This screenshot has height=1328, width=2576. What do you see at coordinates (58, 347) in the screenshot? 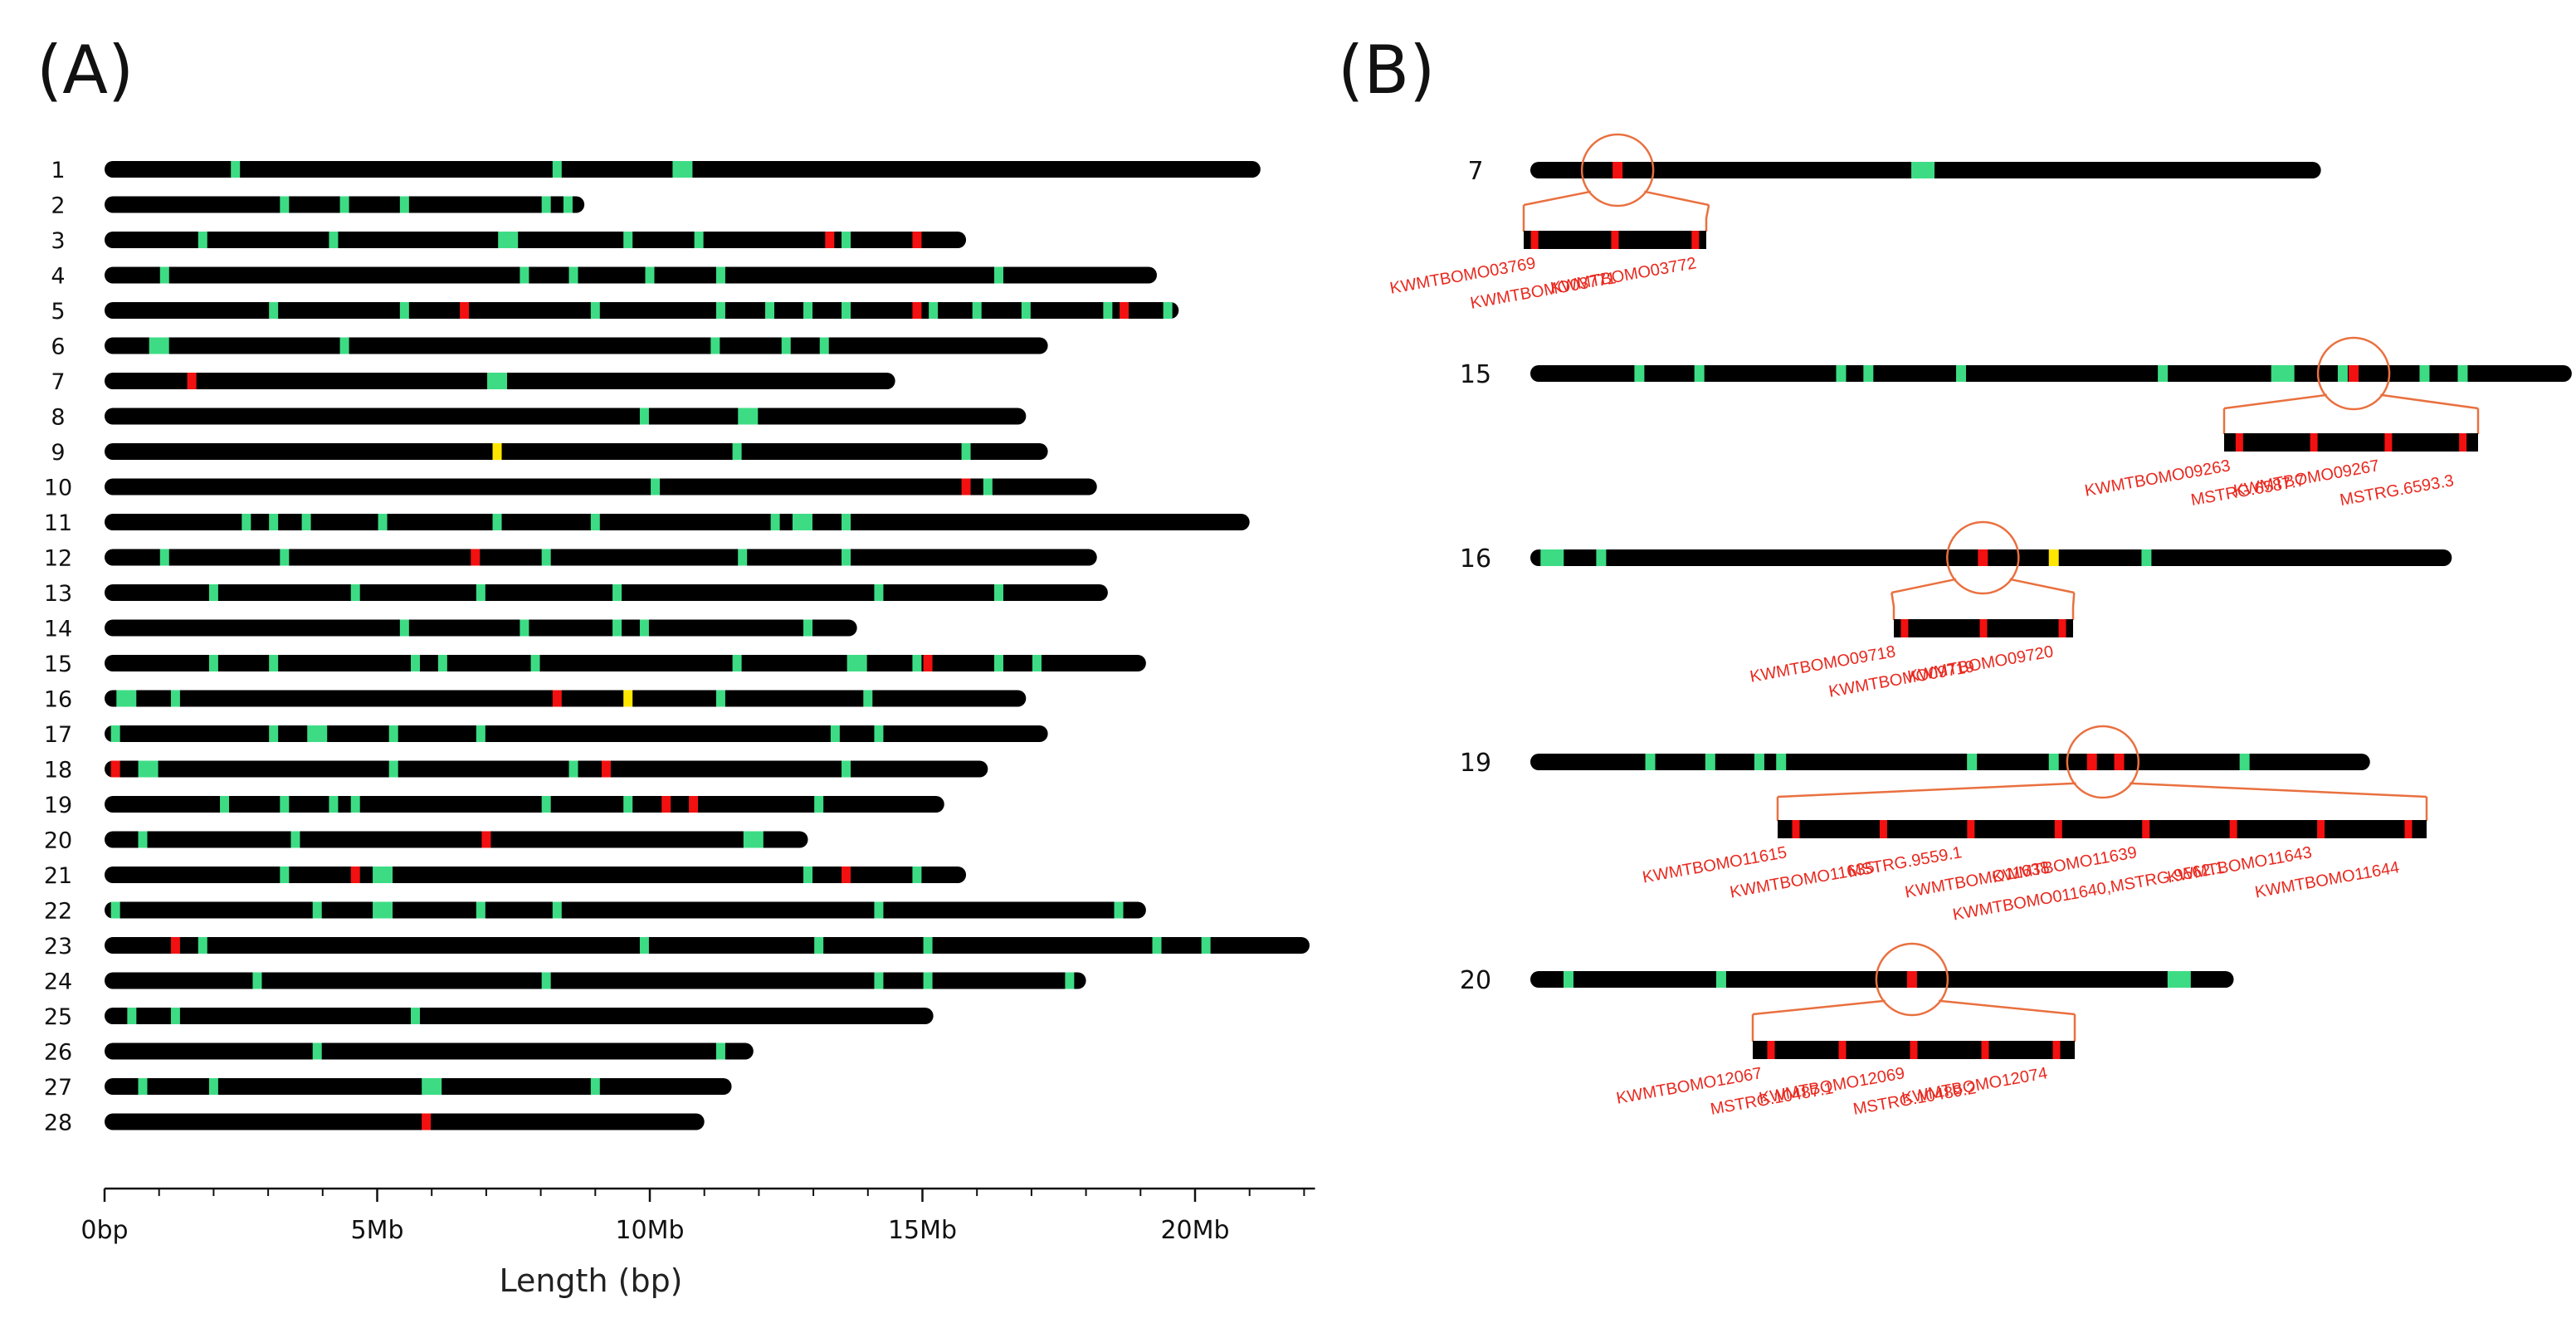
I see `chromosome-number: 6` at bounding box center [58, 347].